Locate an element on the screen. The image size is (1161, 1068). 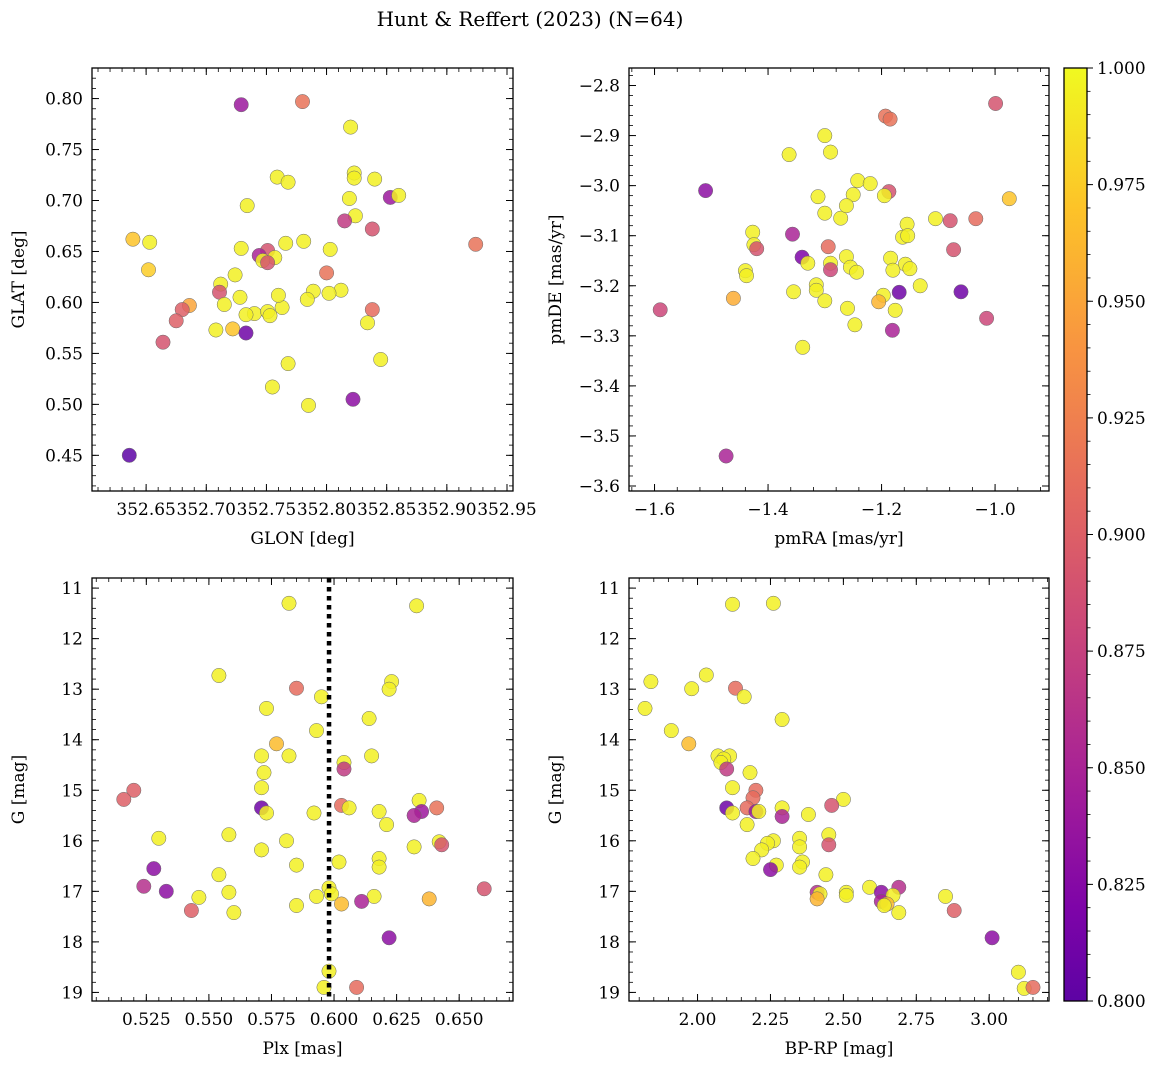
plx-xtick-label: 0.650 is located at coordinates (459, 1020).